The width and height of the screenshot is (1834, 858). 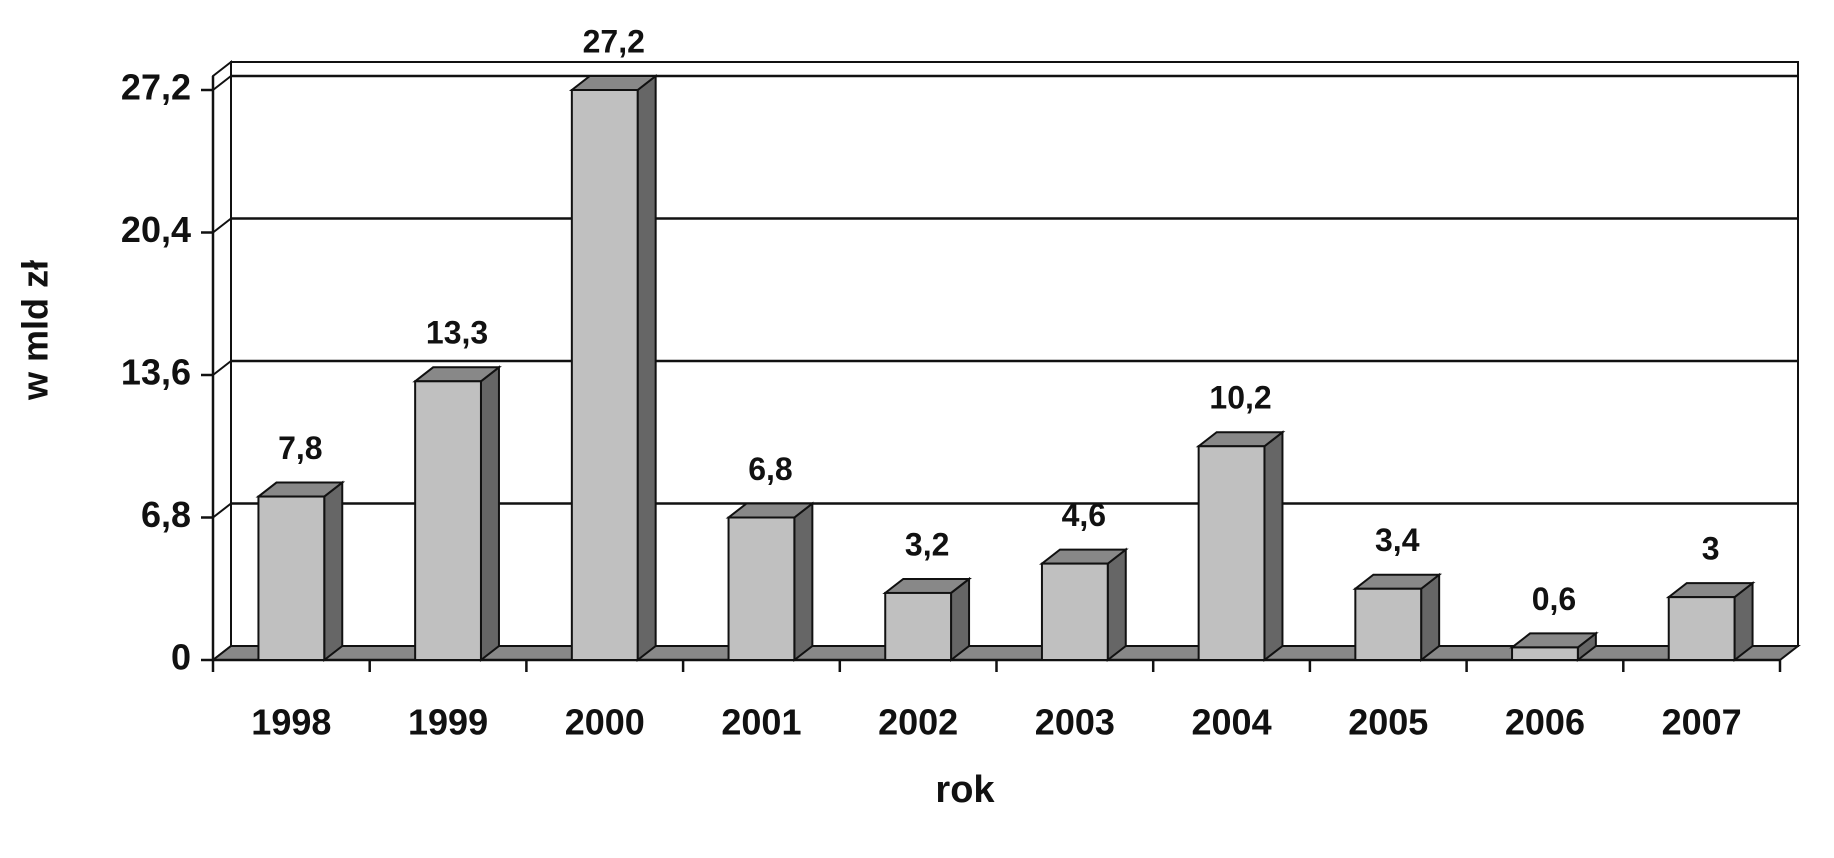 What do you see at coordinates (457, 333) in the screenshot?
I see `value-label: 13,3` at bounding box center [457, 333].